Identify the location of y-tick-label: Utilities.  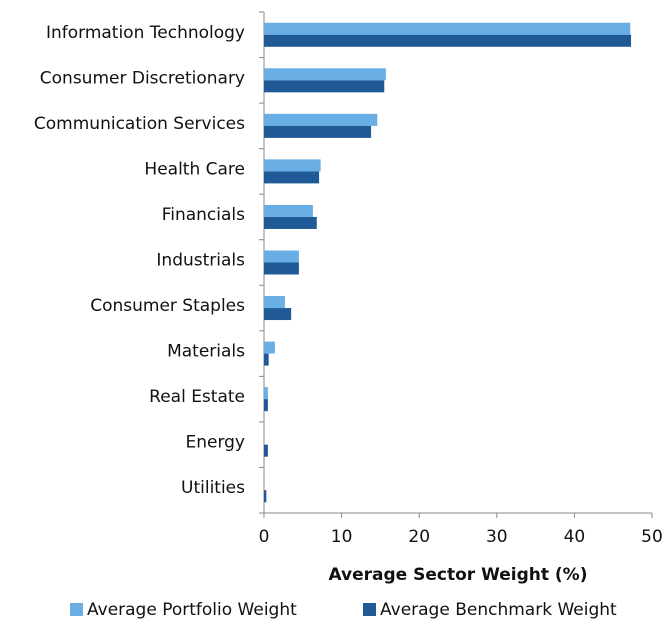
(213, 488).